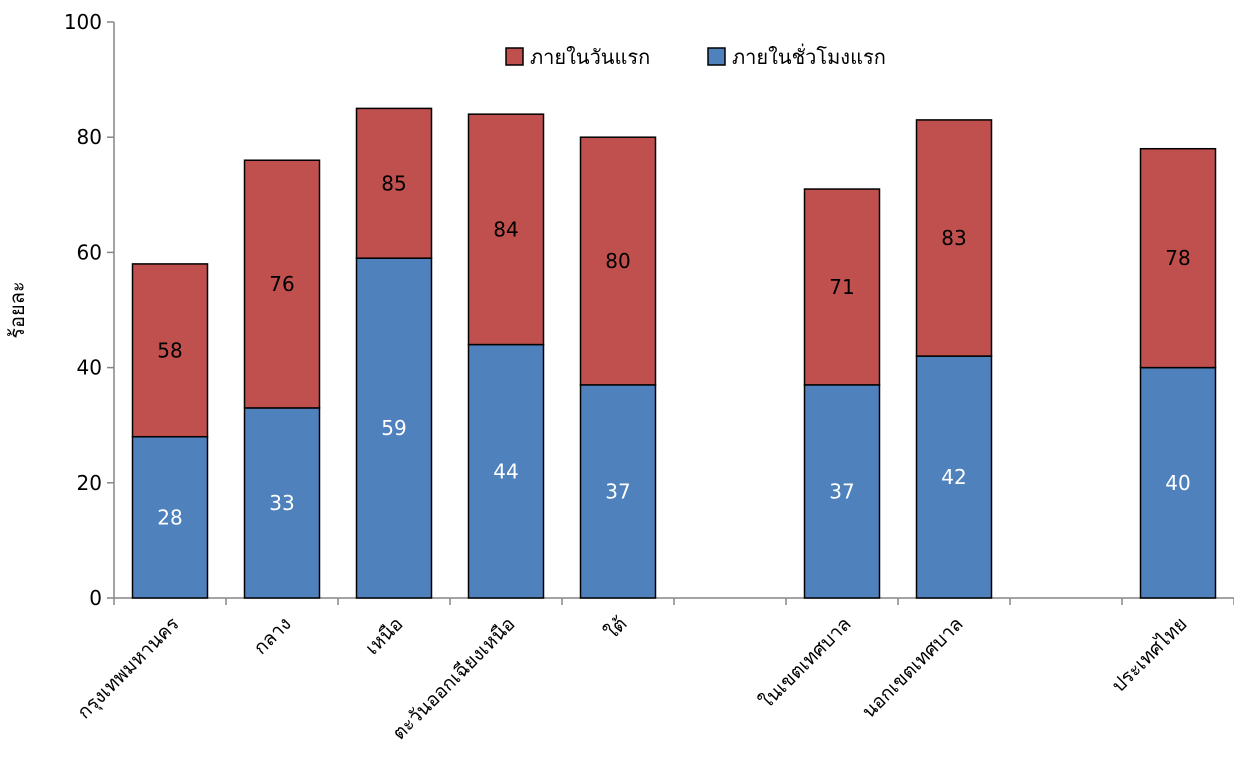 This screenshot has width=1234, height=778. What do you see at coordinates (809, 56) in the screenshot?
I see `legend-label: ภายในชั่วโมงแรก` at bounding box center [809, 56].